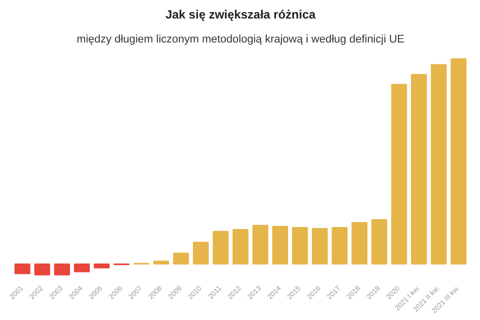  What do you see at coordinates (240, 40) in the screenshot?
I see `chart-subtitle: między długiem liczonym metodologią krajową i według definicji UE` at bounding box center [240, 40].